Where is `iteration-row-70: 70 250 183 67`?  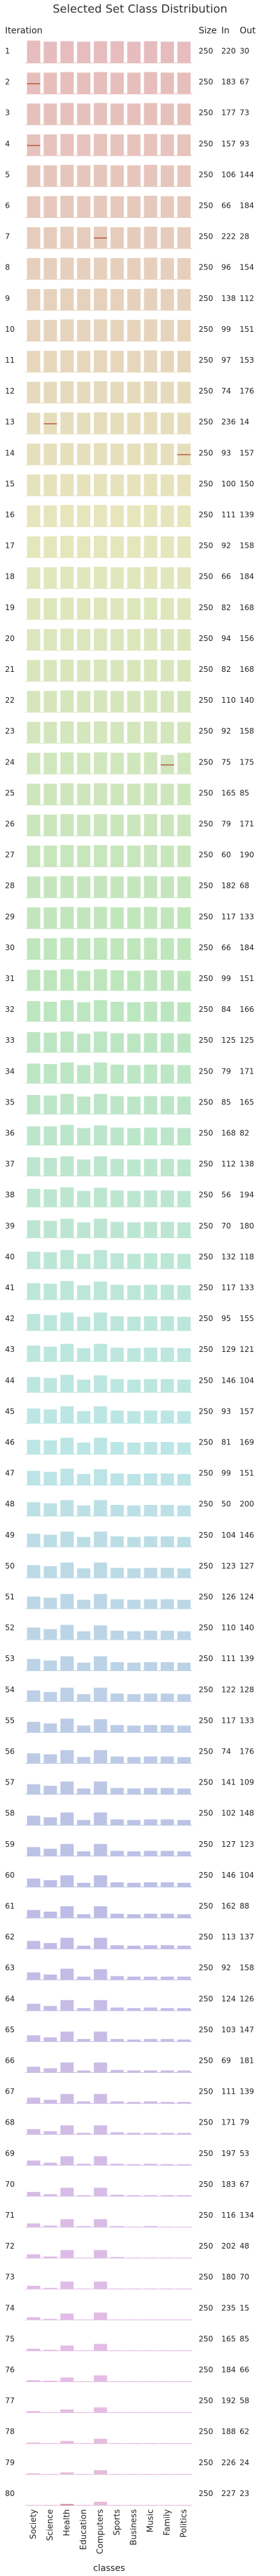
iteration-row-70: 70 250 183 67 is located at coordinates (127, 2188).